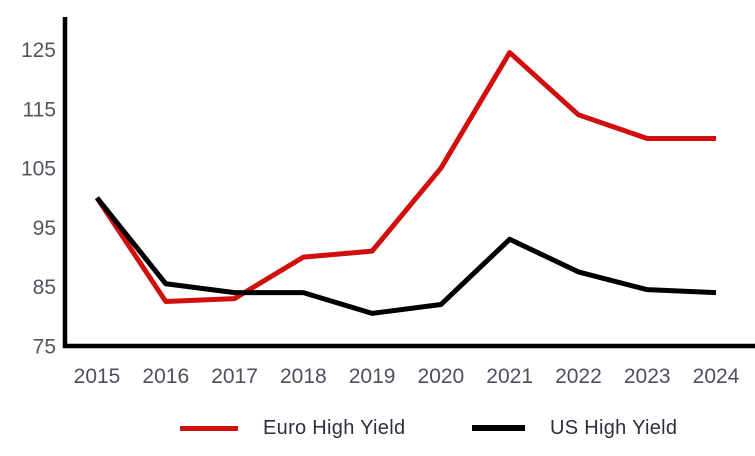  Describe the element at coordinates (498, 428) in the screenshot. I see `legend-swatch-us-icon` at that location.